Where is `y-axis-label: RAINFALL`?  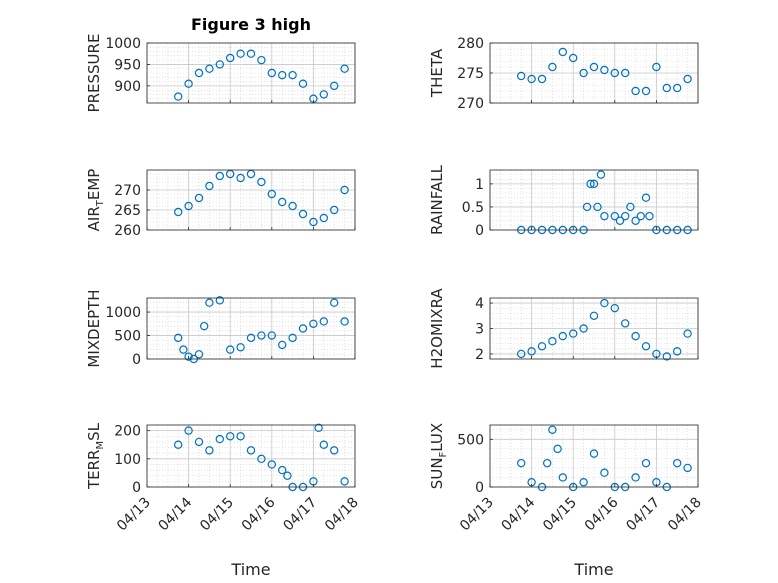
y-axis-label: RAINFALL is located at coordinates (437, 199).